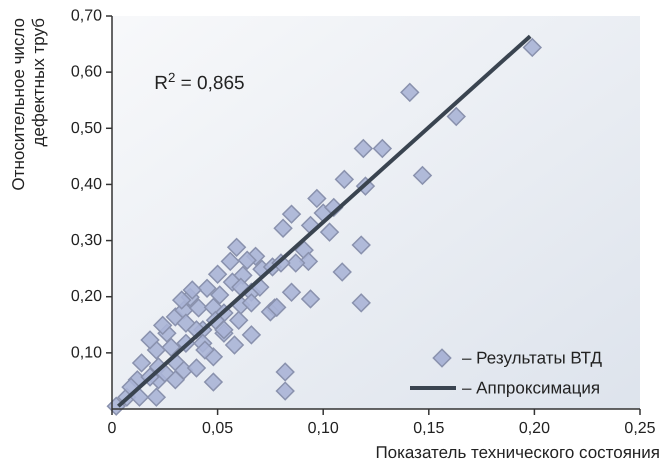 Image resolution: width=668 pixels, height=466 pixels. I want to click on x-tick-label: 0,05, so click(218, 428).